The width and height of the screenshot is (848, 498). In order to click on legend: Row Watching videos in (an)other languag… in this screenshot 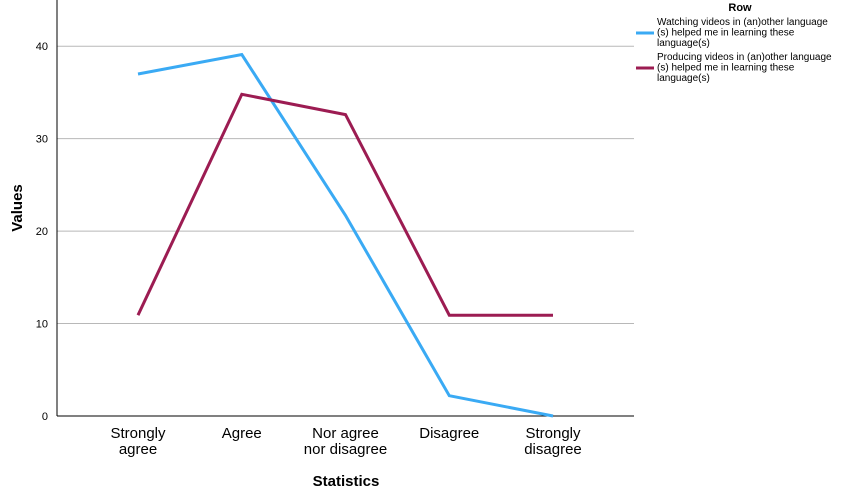, I will do `click(734, 43)`.